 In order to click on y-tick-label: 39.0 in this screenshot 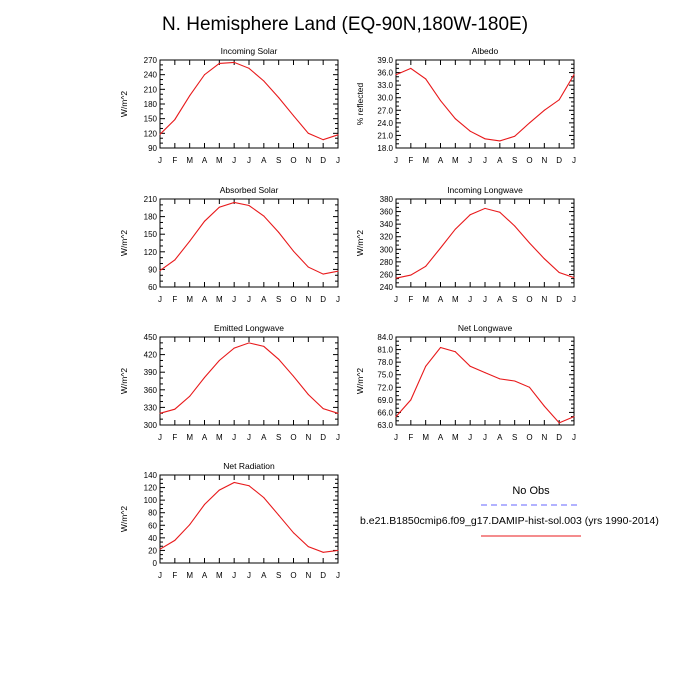, I will do `click(385, 60)`.